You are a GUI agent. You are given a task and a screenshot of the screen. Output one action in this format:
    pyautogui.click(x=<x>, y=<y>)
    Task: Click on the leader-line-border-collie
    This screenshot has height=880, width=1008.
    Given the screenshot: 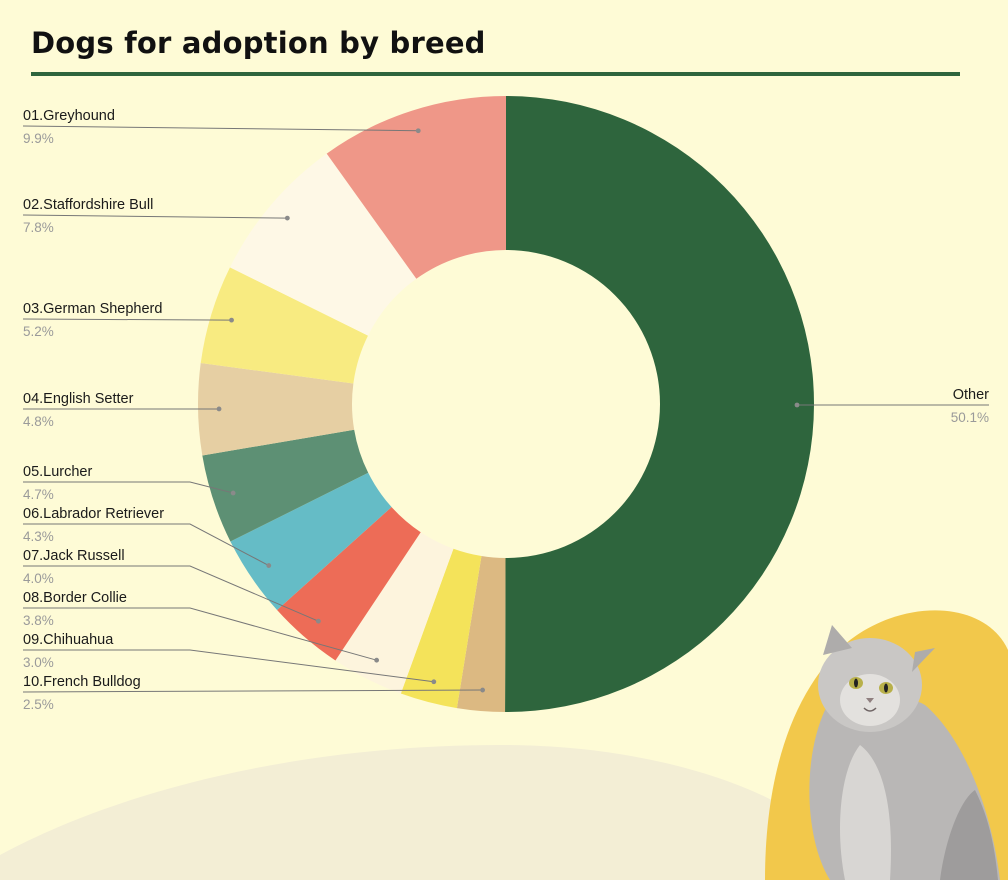 What is the action you would take?
    pyautogui.click(x=200, y=634)
    